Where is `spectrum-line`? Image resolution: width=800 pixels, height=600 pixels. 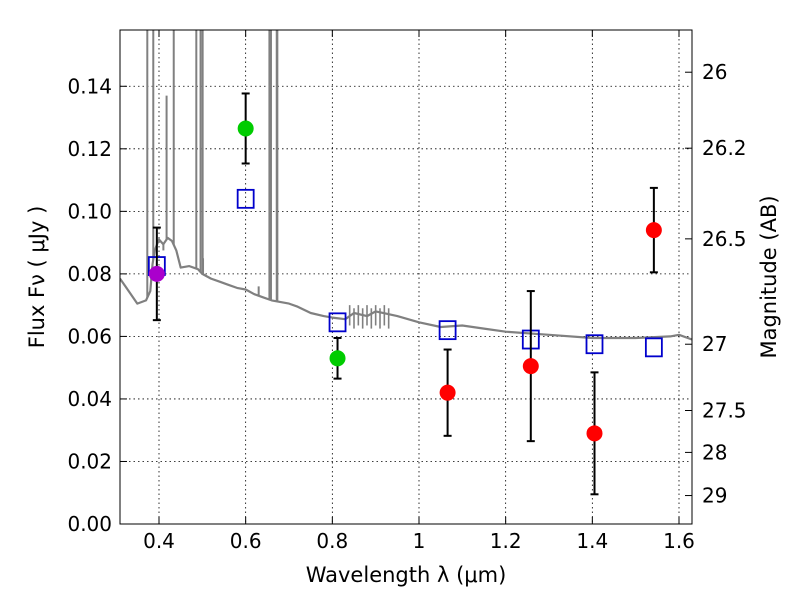 spectrum-line is located at coordinates (406, 288).